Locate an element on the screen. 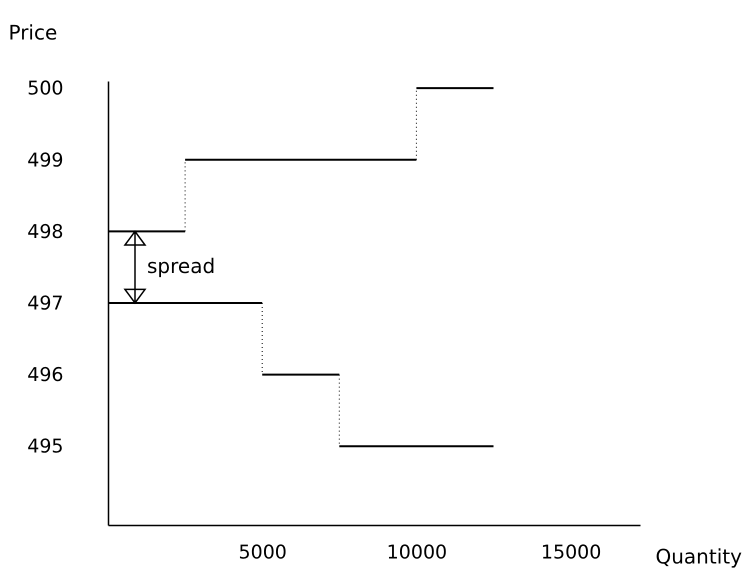  x-tick-label: 5000 is located at coordinates (262, 553).